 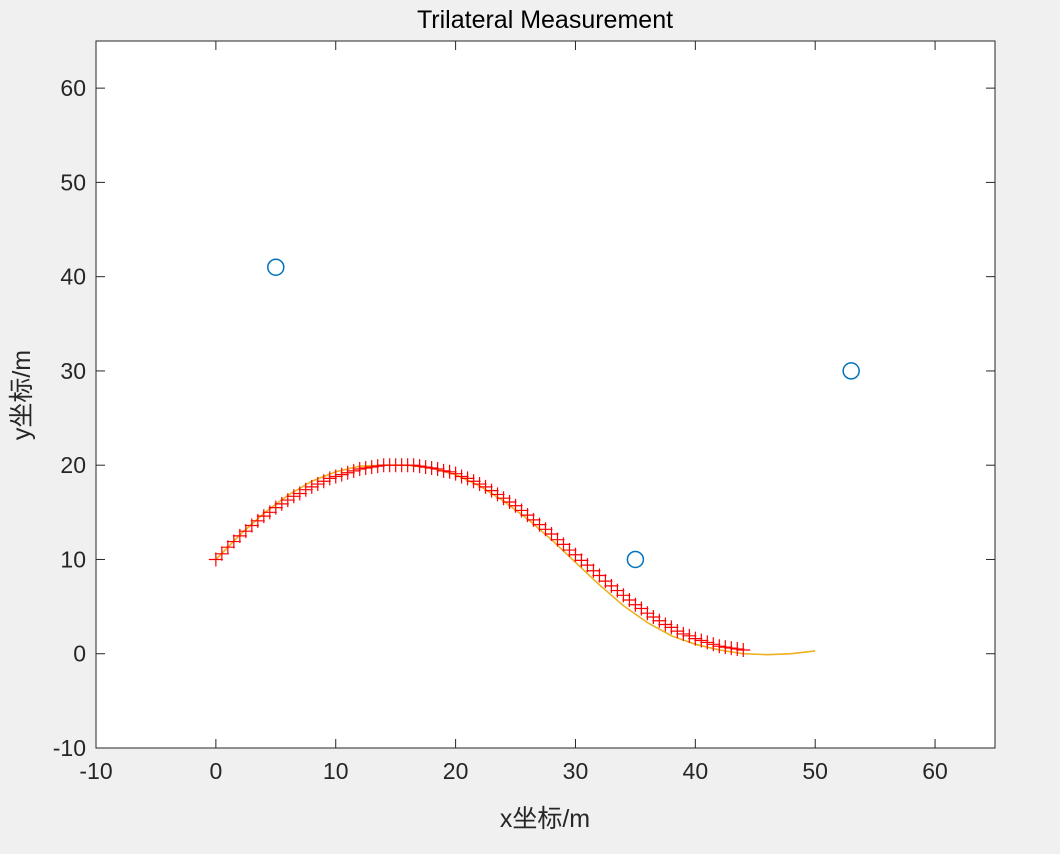 I want to click on x-tick-label: 40, so click(x=696, y=771).